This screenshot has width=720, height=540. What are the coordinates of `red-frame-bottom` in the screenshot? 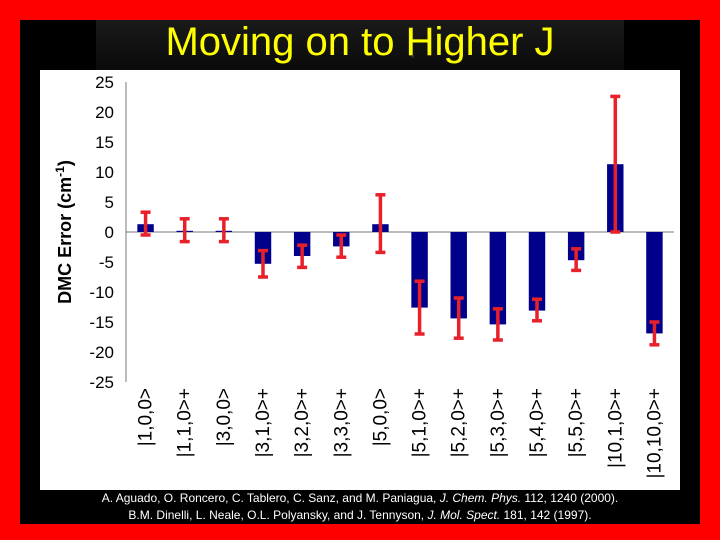 It's located at (360, 532).